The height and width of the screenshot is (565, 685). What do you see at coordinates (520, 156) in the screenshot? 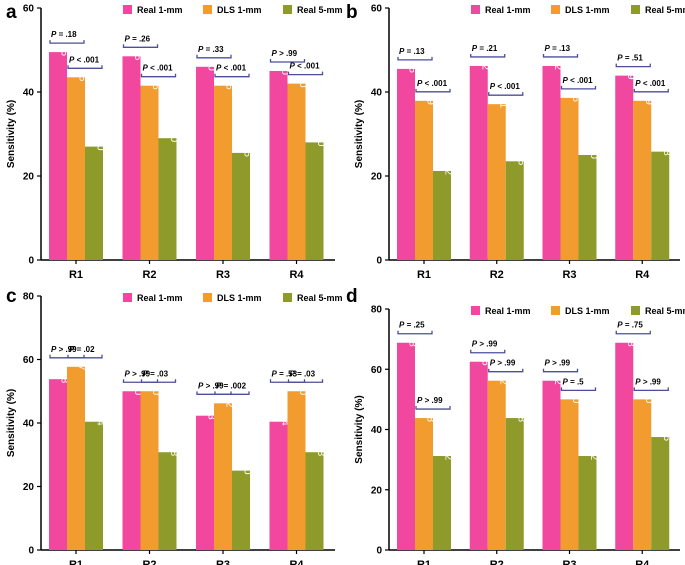
I see `bar-value-label: 23.5` at bounding box center [520, 156].